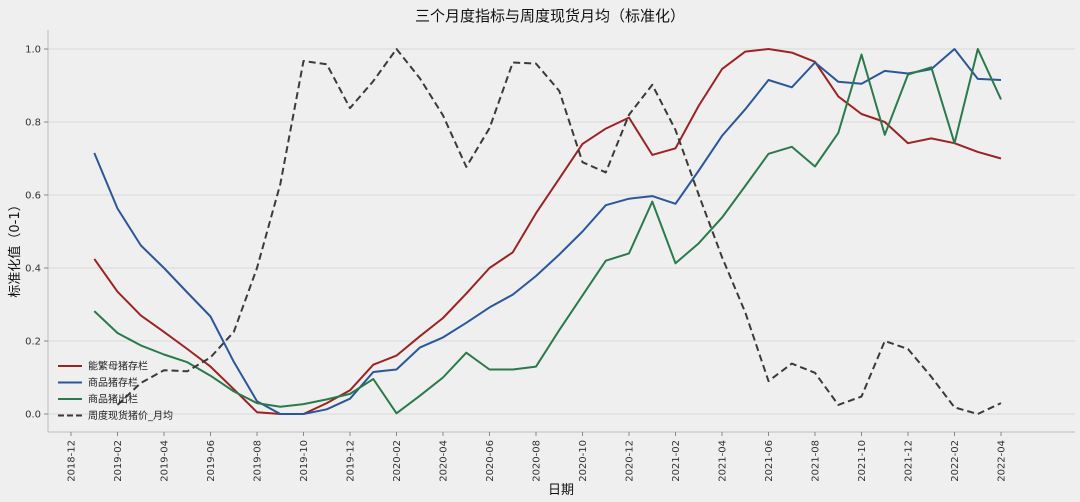  I want to click on x-tick-label: 2019-04, so click(165, 461).